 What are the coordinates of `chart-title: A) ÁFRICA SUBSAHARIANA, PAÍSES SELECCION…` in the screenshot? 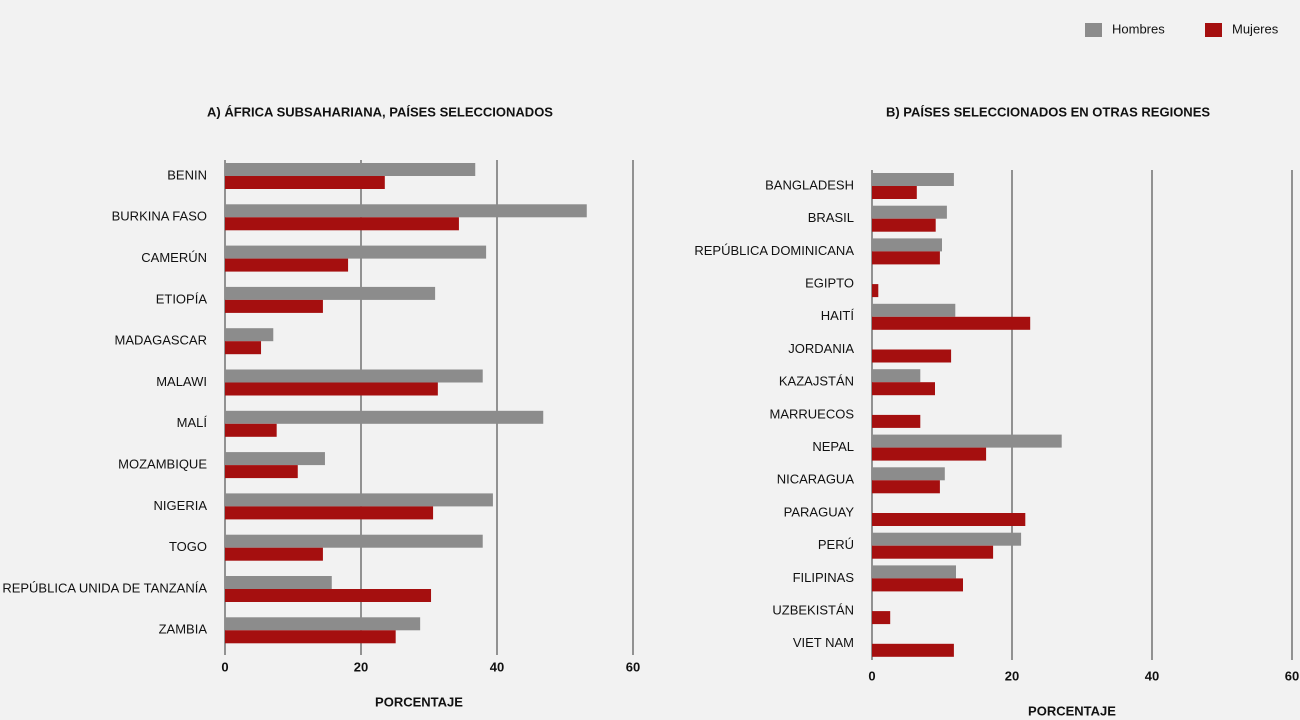 It's located at (380, 111).